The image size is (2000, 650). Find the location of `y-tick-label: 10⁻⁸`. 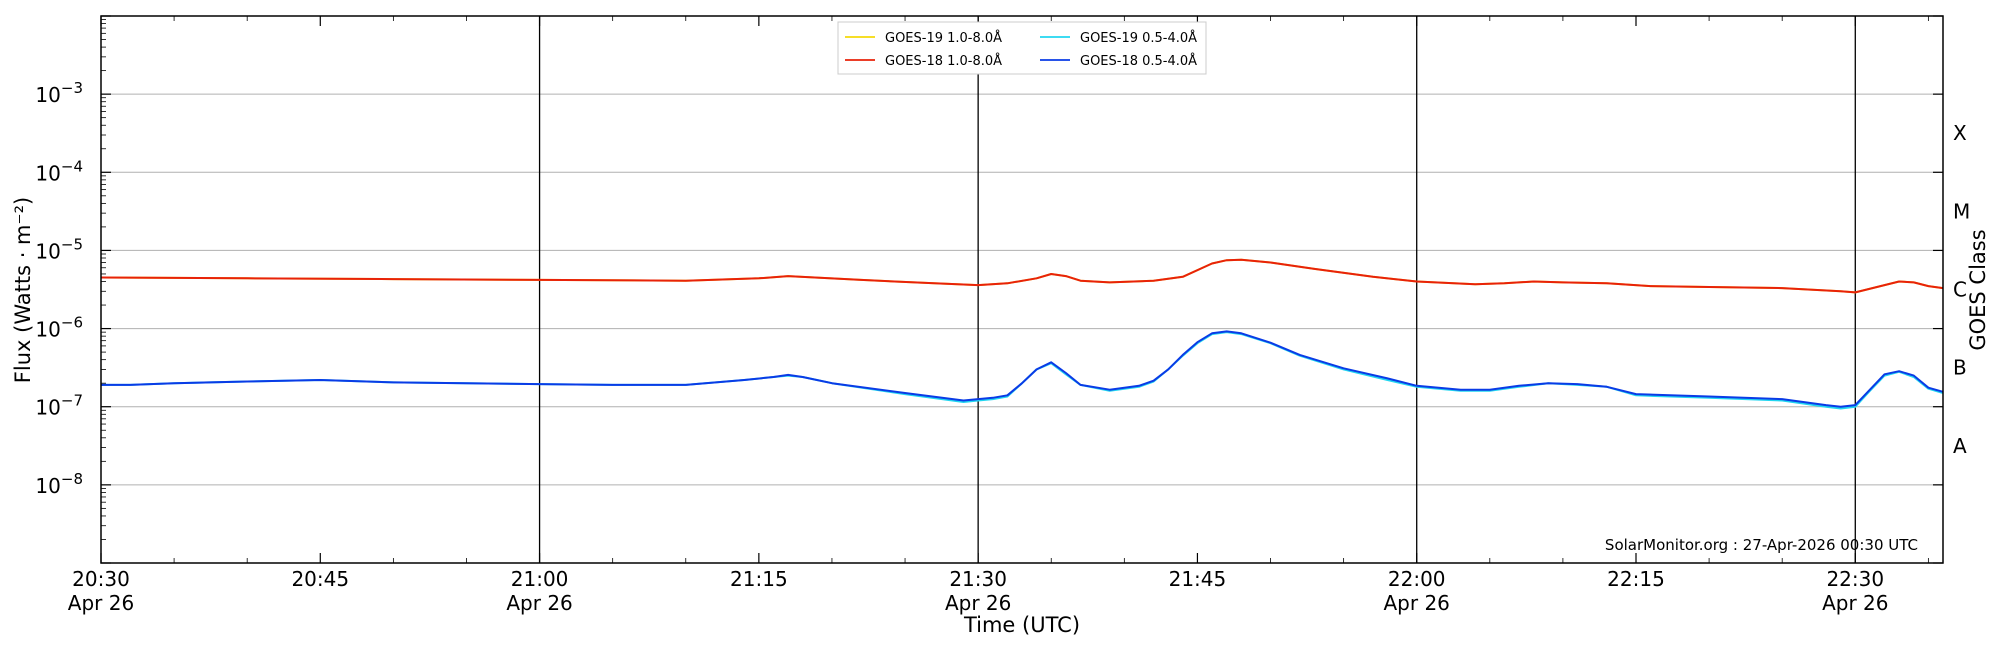

y-tick-label: 10⁻⁸ is located at coordinates (59, 484).